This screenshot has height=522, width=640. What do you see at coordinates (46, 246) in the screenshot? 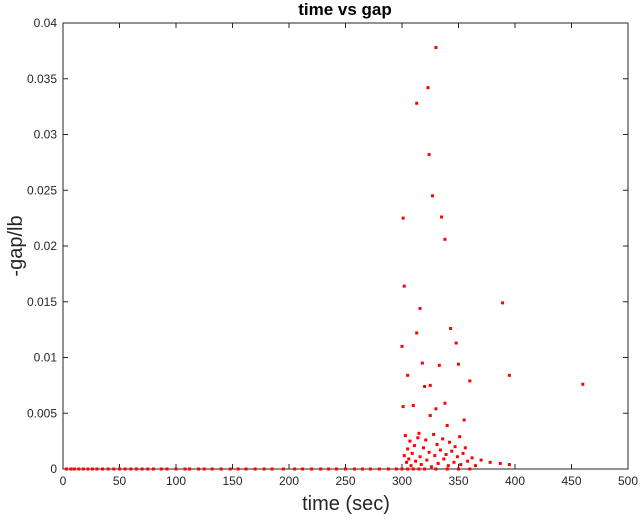
I see `y-tick-label: 0.02` at bounding box center [46, 246].